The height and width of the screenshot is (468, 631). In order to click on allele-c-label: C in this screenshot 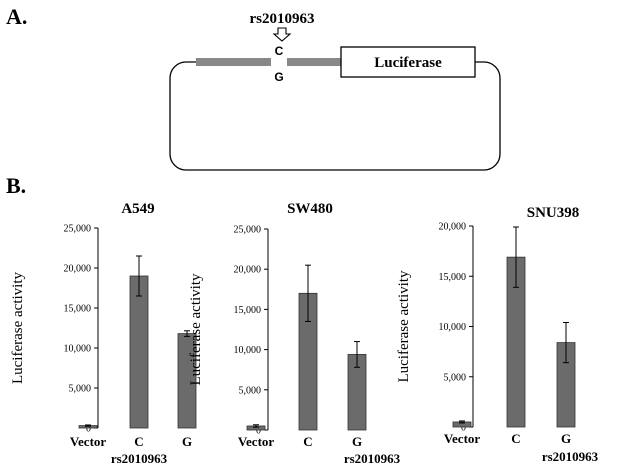, I will do `click(279, 51)`.